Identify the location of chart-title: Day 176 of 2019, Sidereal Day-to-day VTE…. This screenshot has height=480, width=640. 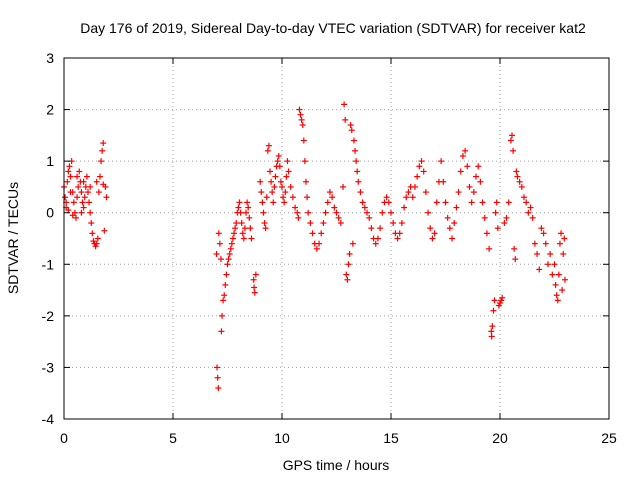
(333, 28).